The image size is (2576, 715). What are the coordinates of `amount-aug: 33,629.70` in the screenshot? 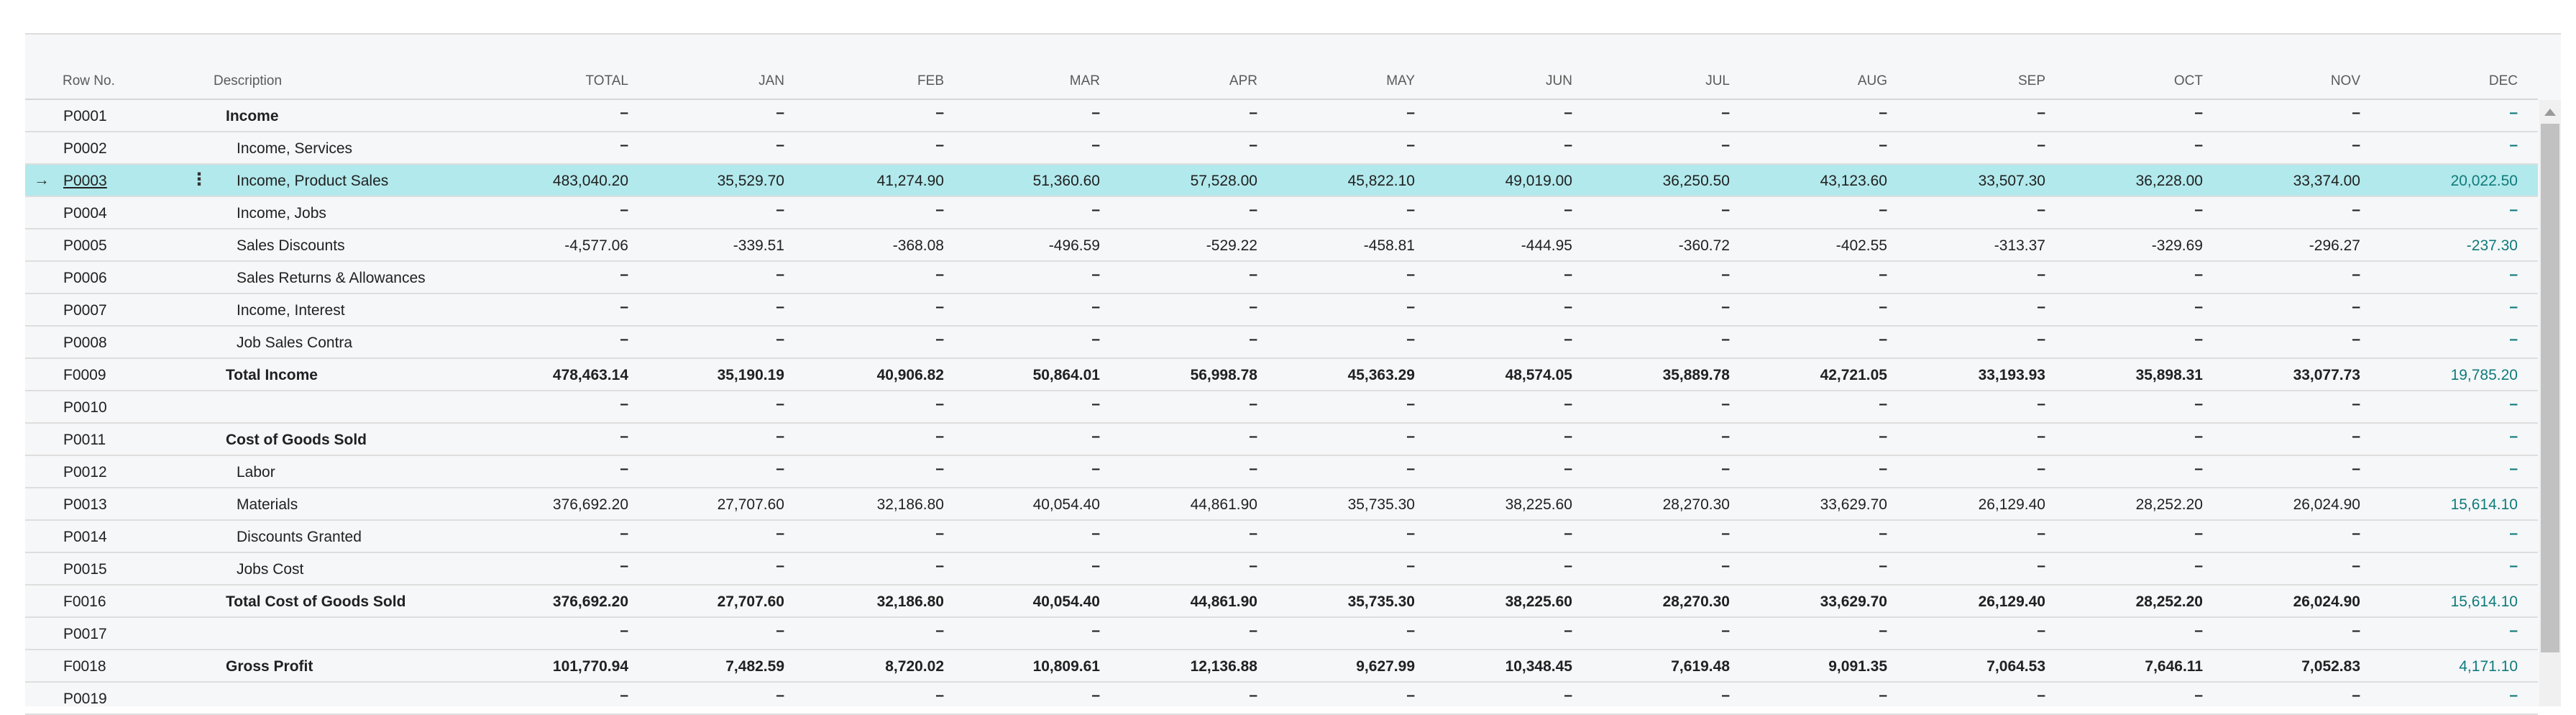 It's located at (1853, 504).